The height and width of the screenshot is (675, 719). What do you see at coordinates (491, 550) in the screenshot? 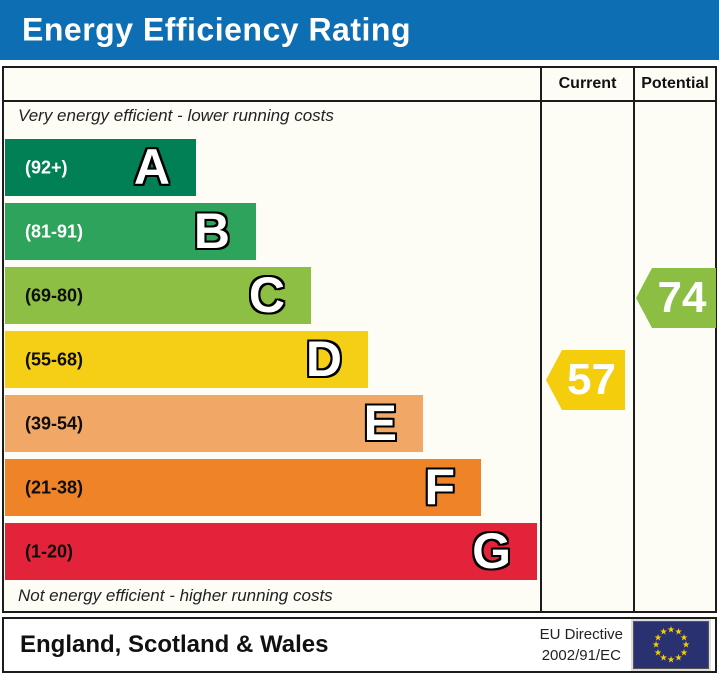
I see `band-g-letter: G` at bounding box center [491, 550].